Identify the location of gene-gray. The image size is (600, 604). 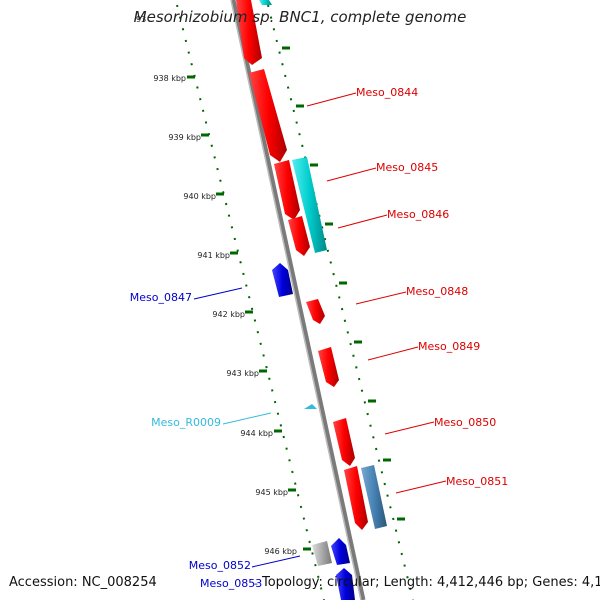
(322, 553).